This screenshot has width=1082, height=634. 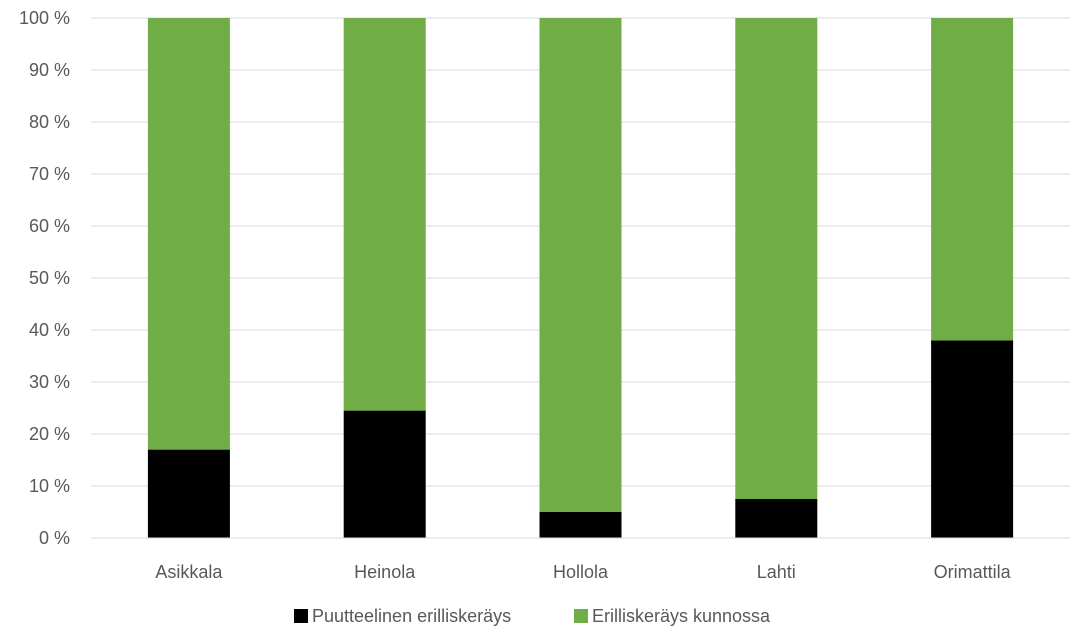 What do you see at coordinates (189, 572) in the screenshot?
I see `x-category-label: Asikkala` at bounding box center [189, 572].